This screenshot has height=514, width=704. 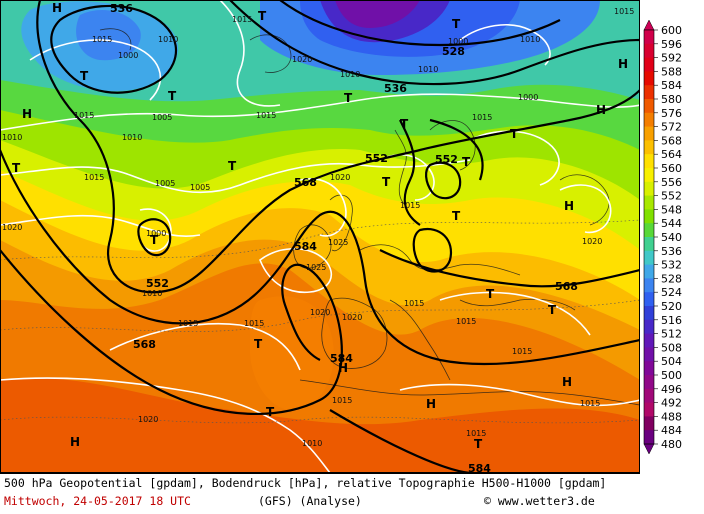 What do you see at coordinates (671, 71) in the screenshot?
I see `colorbar-tick-label: 588` at bounding box center [671, 71].